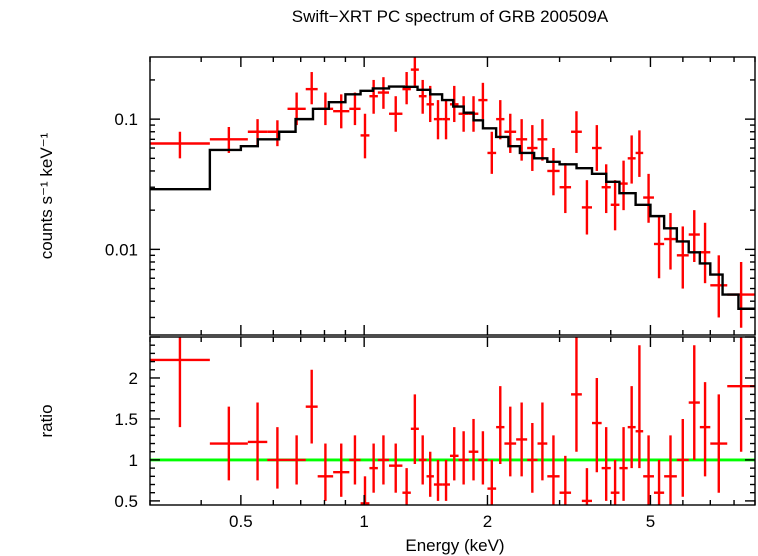 Image resolution: width=758 pixels, height=556 pixels. I want to click on x-tick-label: 1, so click(363, 521).